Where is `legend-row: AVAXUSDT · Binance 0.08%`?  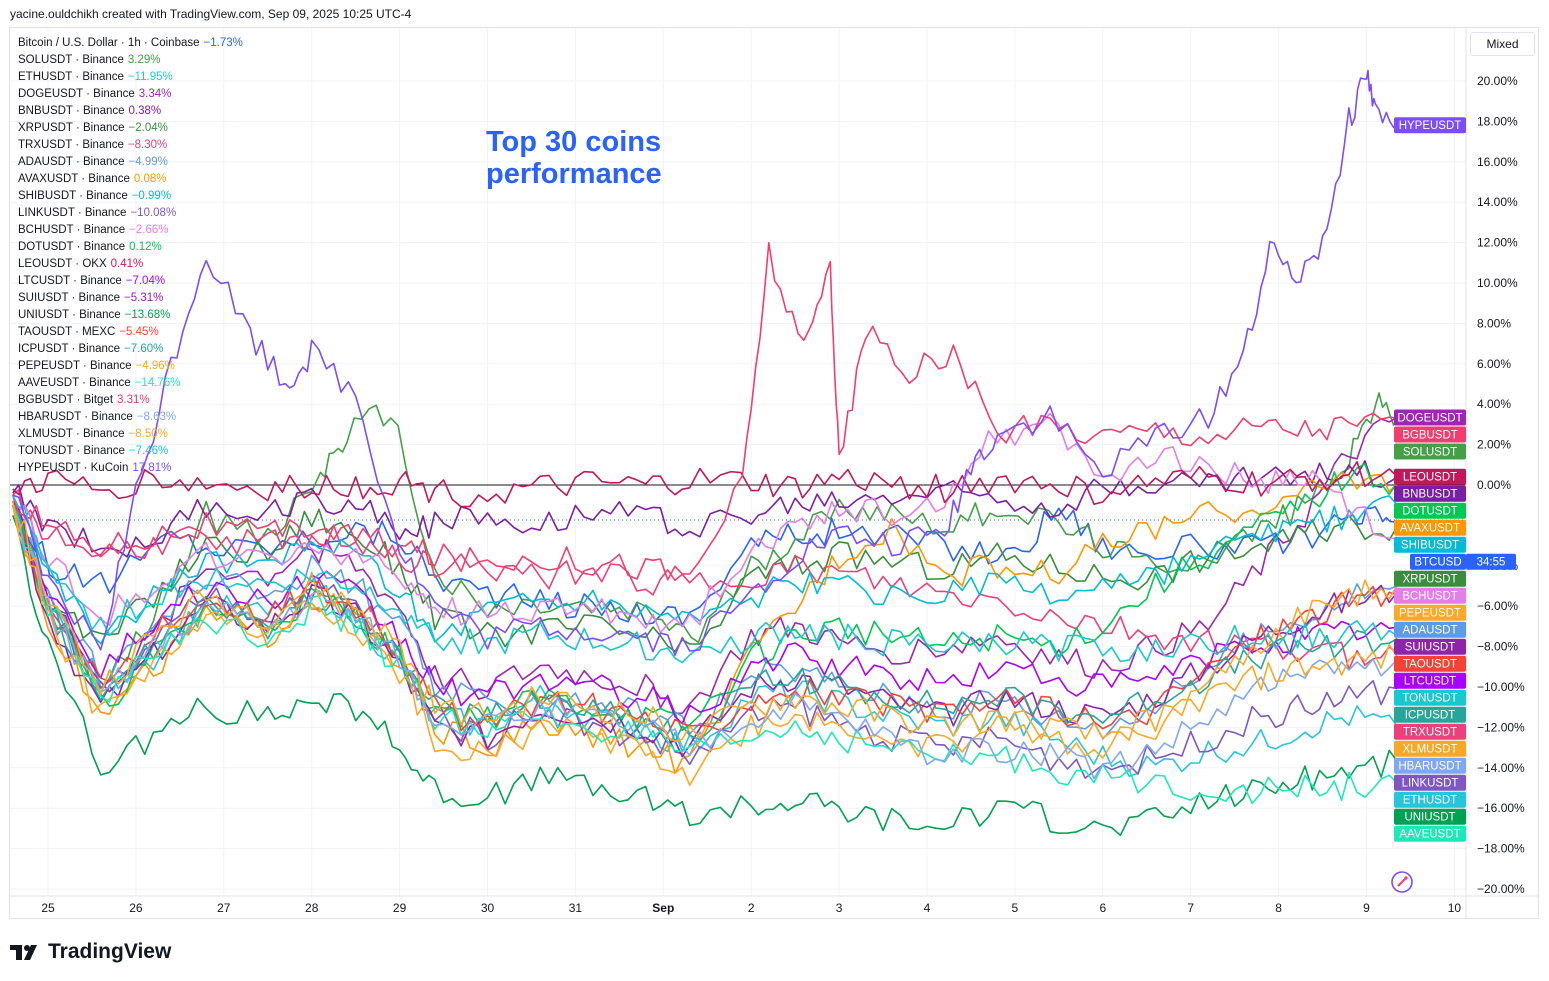 legend-row: AVAXUSDT · Binance 0.08% is located at coordinates (130, 179).